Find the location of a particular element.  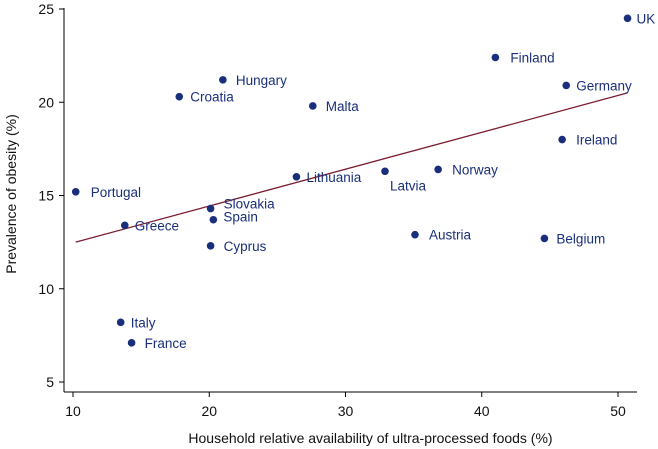

y-ticks: 5 10 15 20 25 is located at coordinates (51, 195).